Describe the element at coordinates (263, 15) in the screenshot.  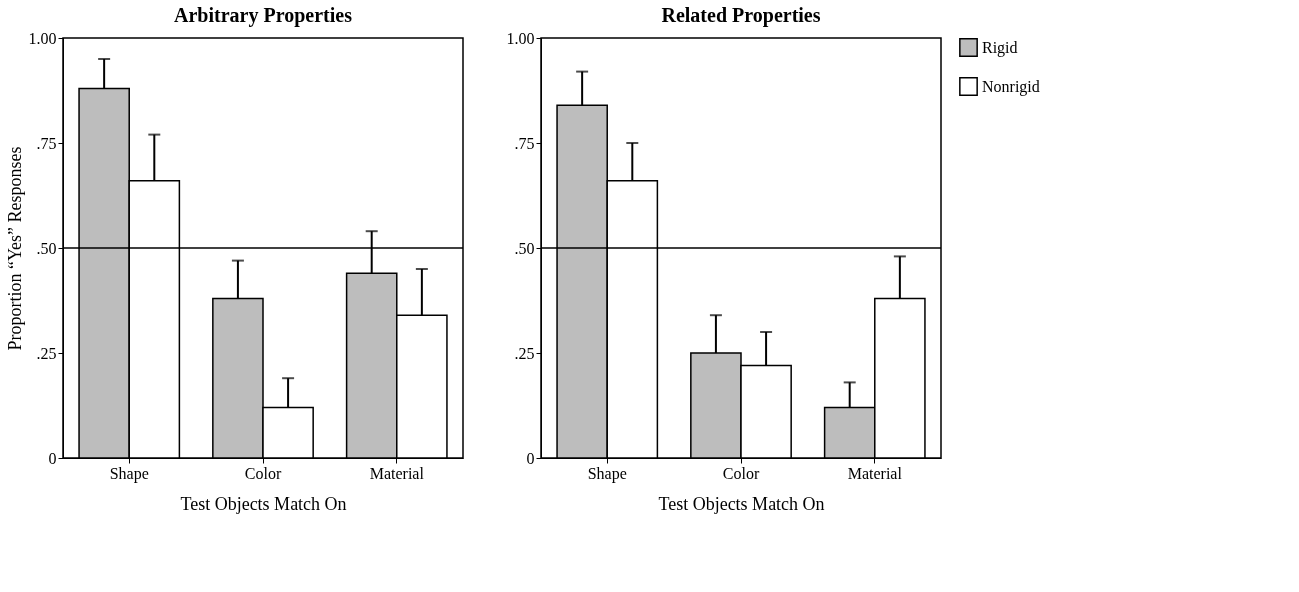
I see `chart-title: Arbitrary Properties` at that location.